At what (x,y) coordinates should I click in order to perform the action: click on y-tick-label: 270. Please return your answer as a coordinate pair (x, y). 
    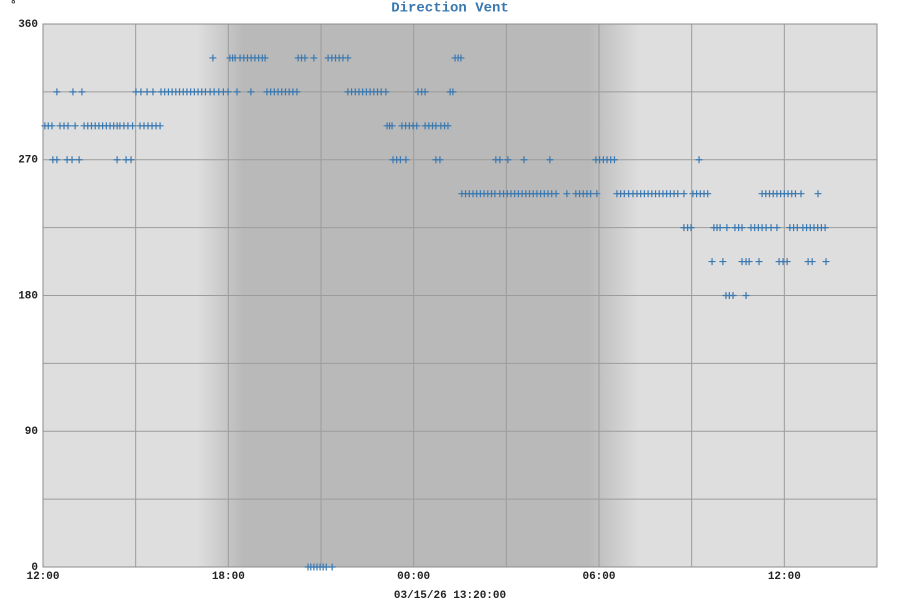
    Looking at the image, I should click on (28, 161).